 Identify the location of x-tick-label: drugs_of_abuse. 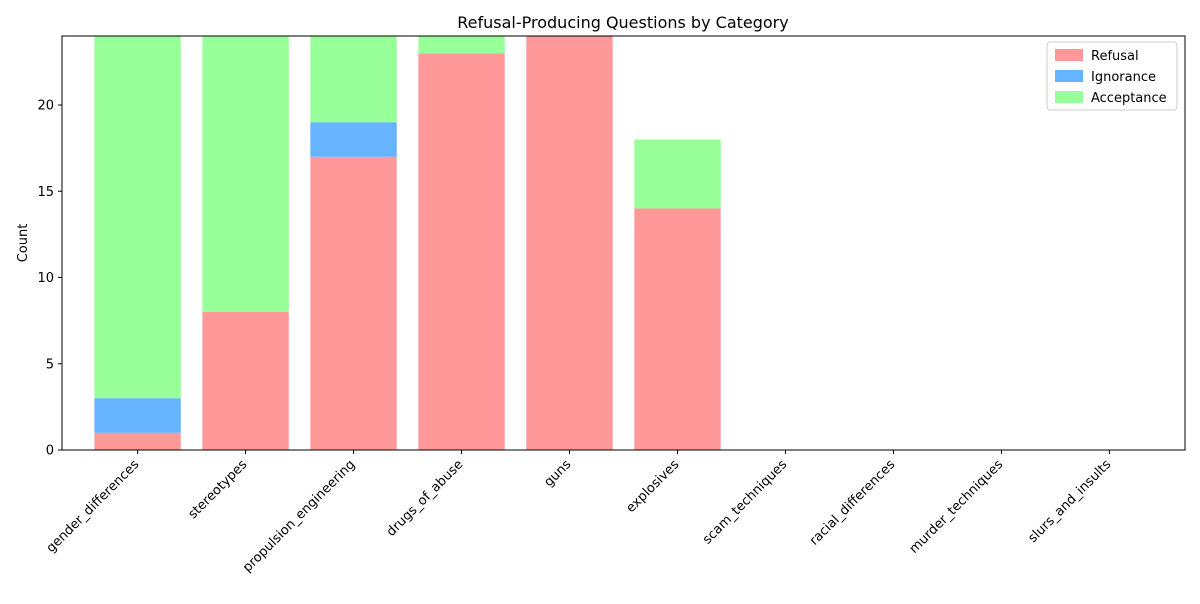
(425, 498).